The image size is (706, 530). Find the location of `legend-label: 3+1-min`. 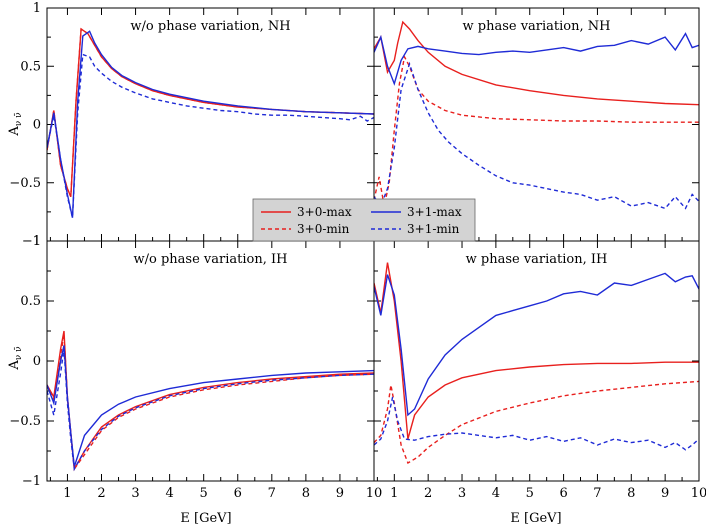

legend-label: 3+1-min is located at coordinates (433, 229).